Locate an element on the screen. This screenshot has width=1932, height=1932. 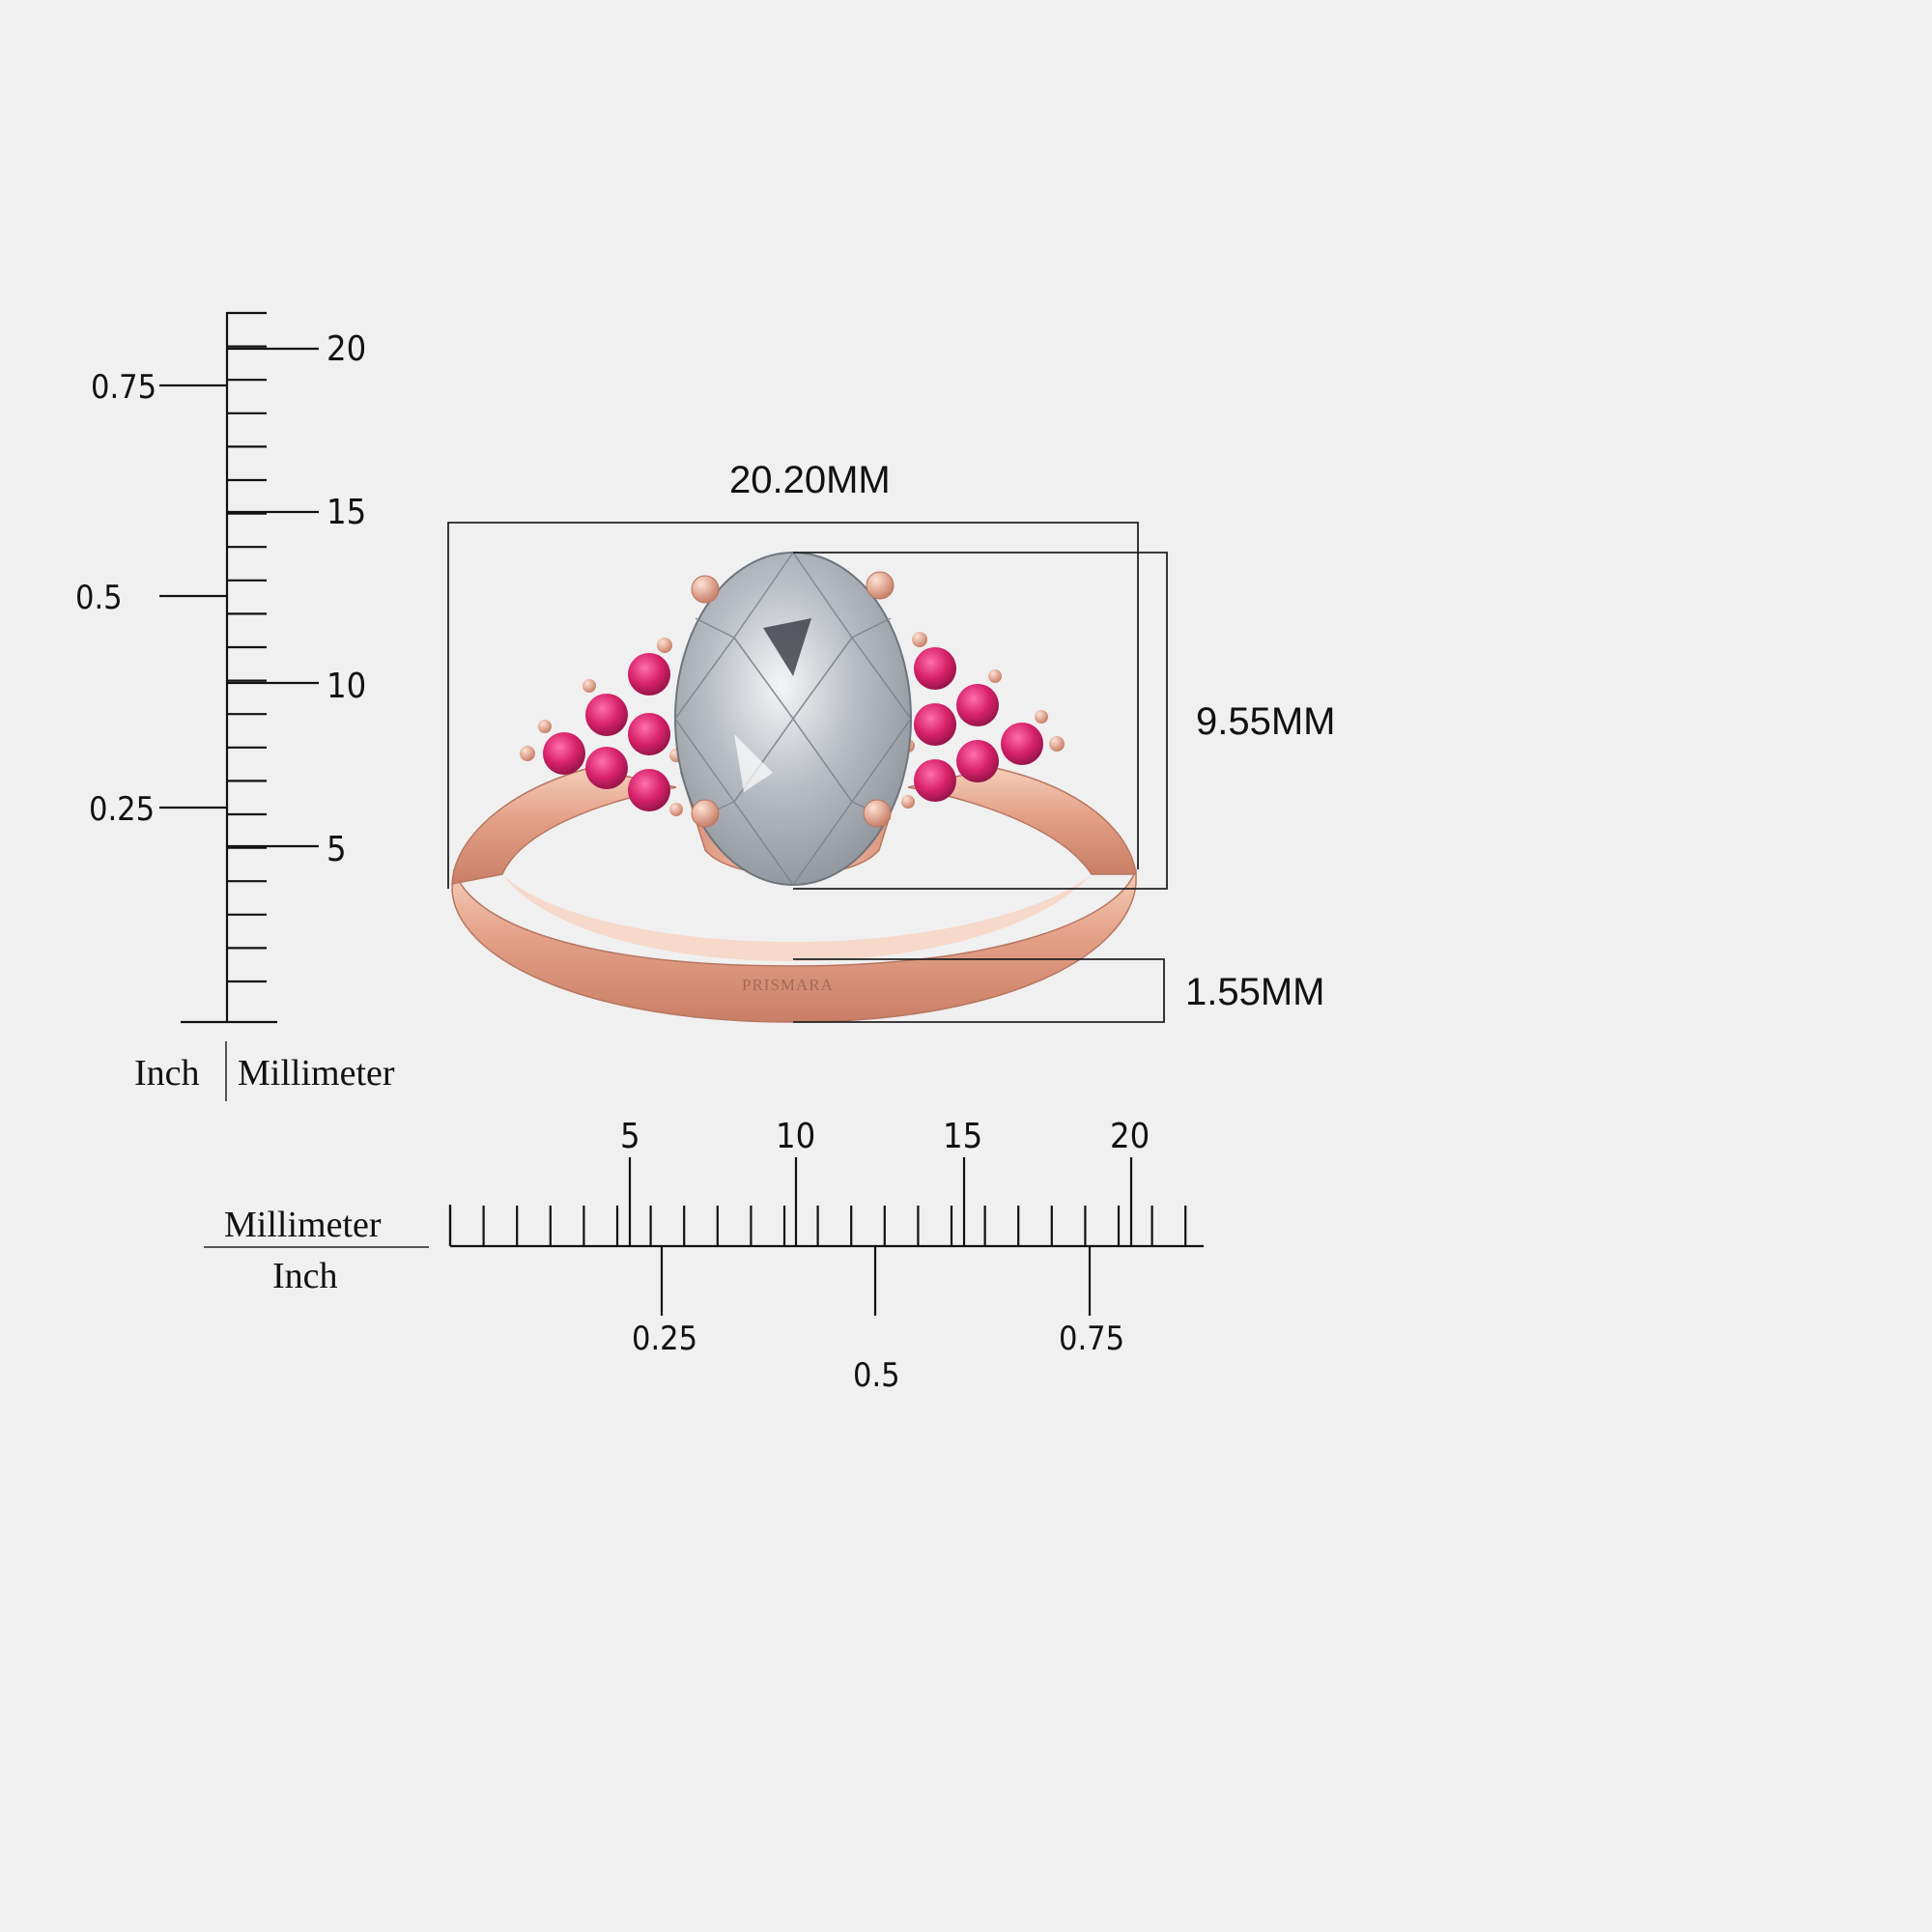
width-dimension-label: 20.20MM is located at coordinates (810, 480).